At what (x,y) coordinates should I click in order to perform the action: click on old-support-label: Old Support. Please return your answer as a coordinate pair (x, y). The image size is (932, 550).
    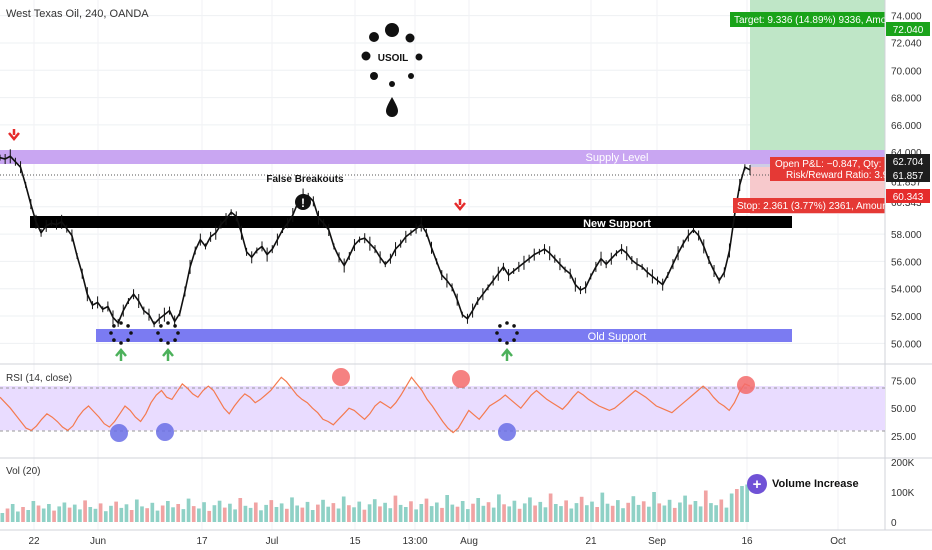
    Looking at the image, I should click on (617, 337).